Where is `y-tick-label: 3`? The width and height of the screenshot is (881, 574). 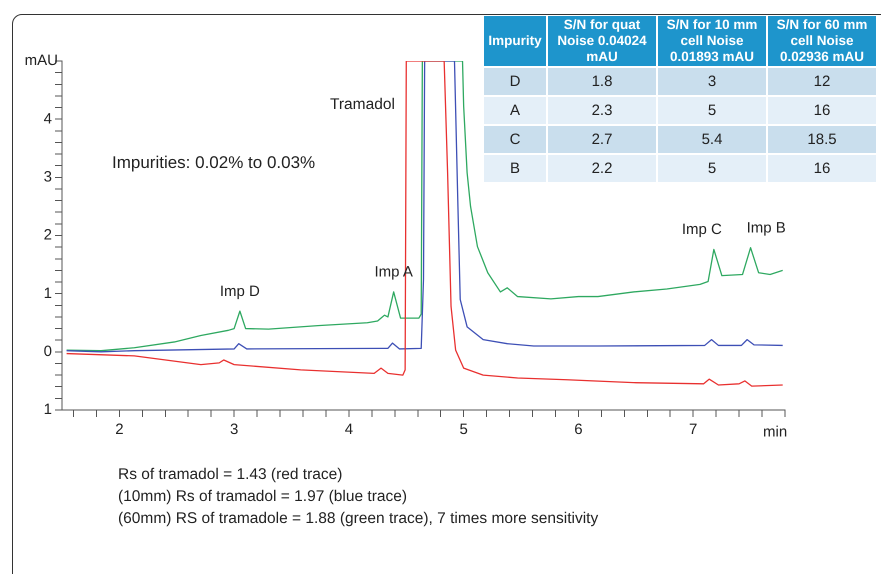 y-tick-label: 3 is located at coordinates (48, 177).